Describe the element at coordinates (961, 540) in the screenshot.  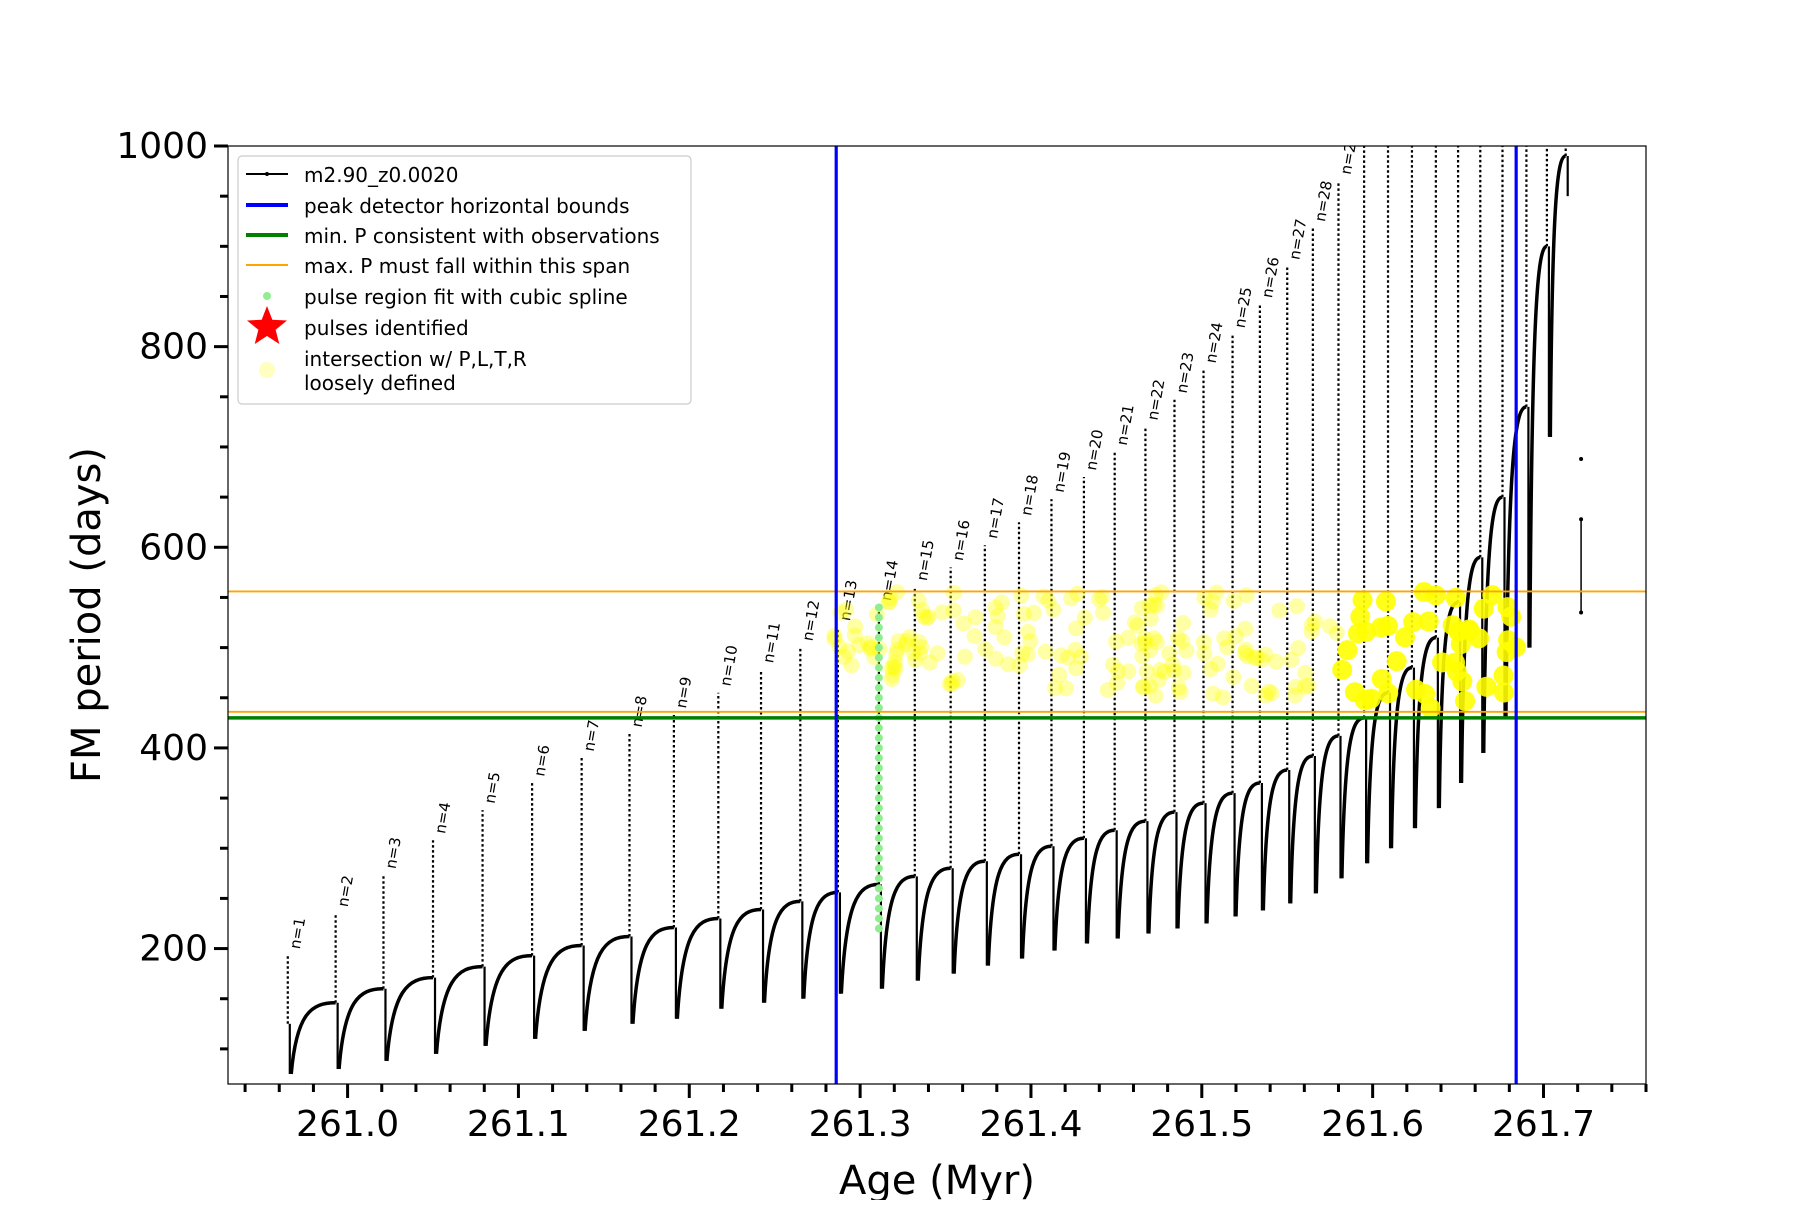
I see `pulse-label: n=16` at that location.